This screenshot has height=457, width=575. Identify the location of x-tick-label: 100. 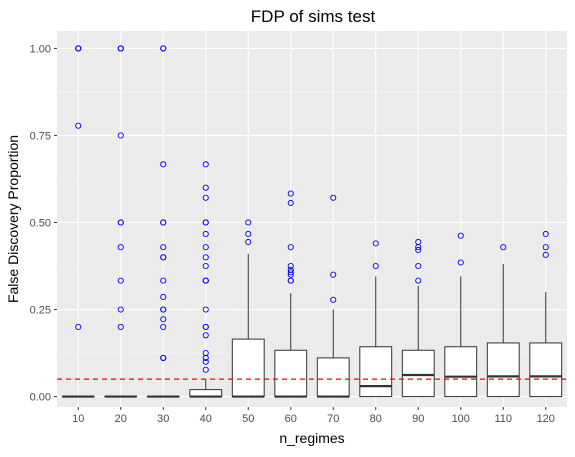
(461, 419).